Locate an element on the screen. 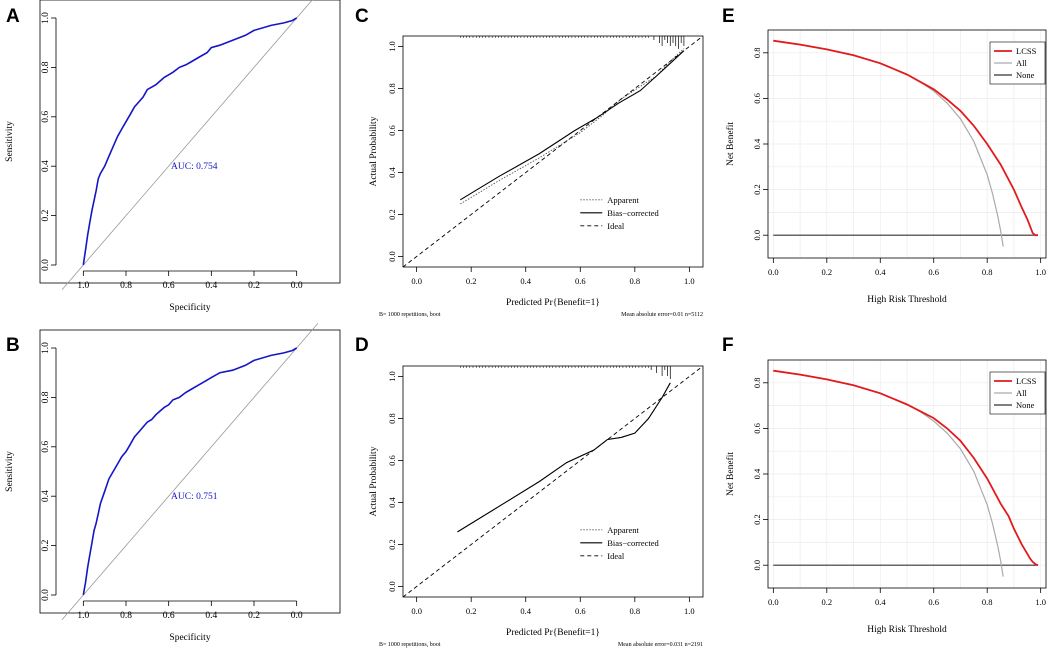 This screenshot has height=650, width=1053. panel-letter-c: C is located at coordinates (362, 16).